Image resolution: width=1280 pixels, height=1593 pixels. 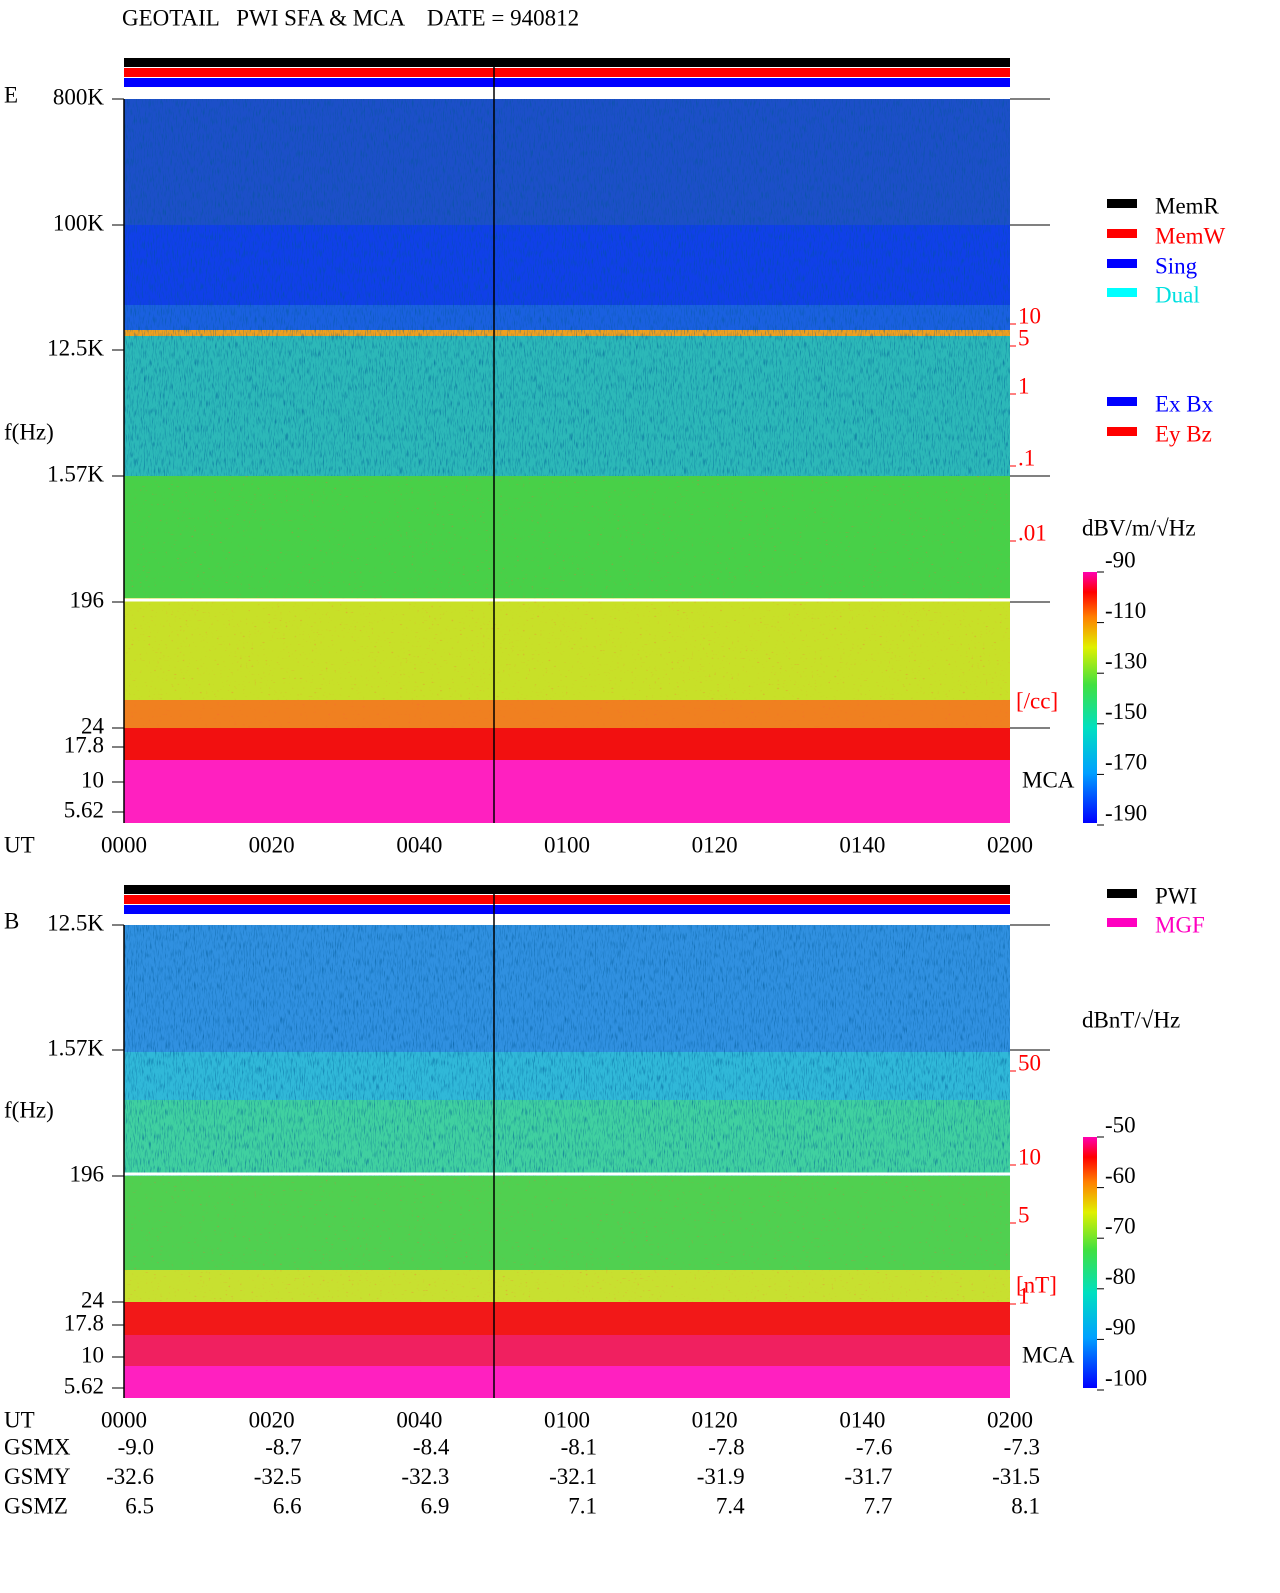 I want to click on legend-label: Dual, so click(x=1177, y=294).